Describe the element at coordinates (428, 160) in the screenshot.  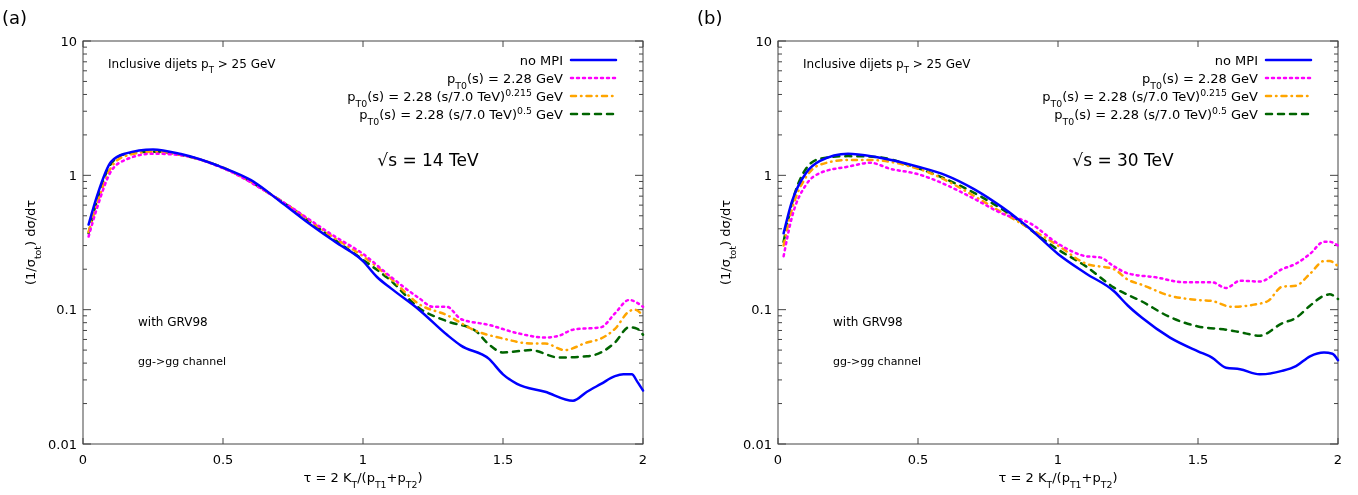
I see `annotation: √s = 14 TeV` at that location.